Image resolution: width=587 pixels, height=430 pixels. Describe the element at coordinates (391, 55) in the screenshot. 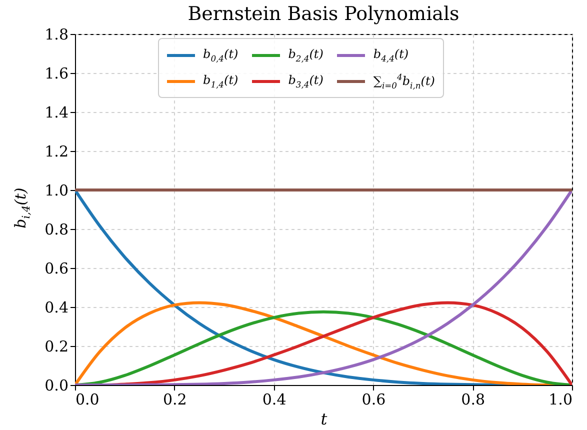

I see `legend-label: b$_{4,4}$(t)` at that location.